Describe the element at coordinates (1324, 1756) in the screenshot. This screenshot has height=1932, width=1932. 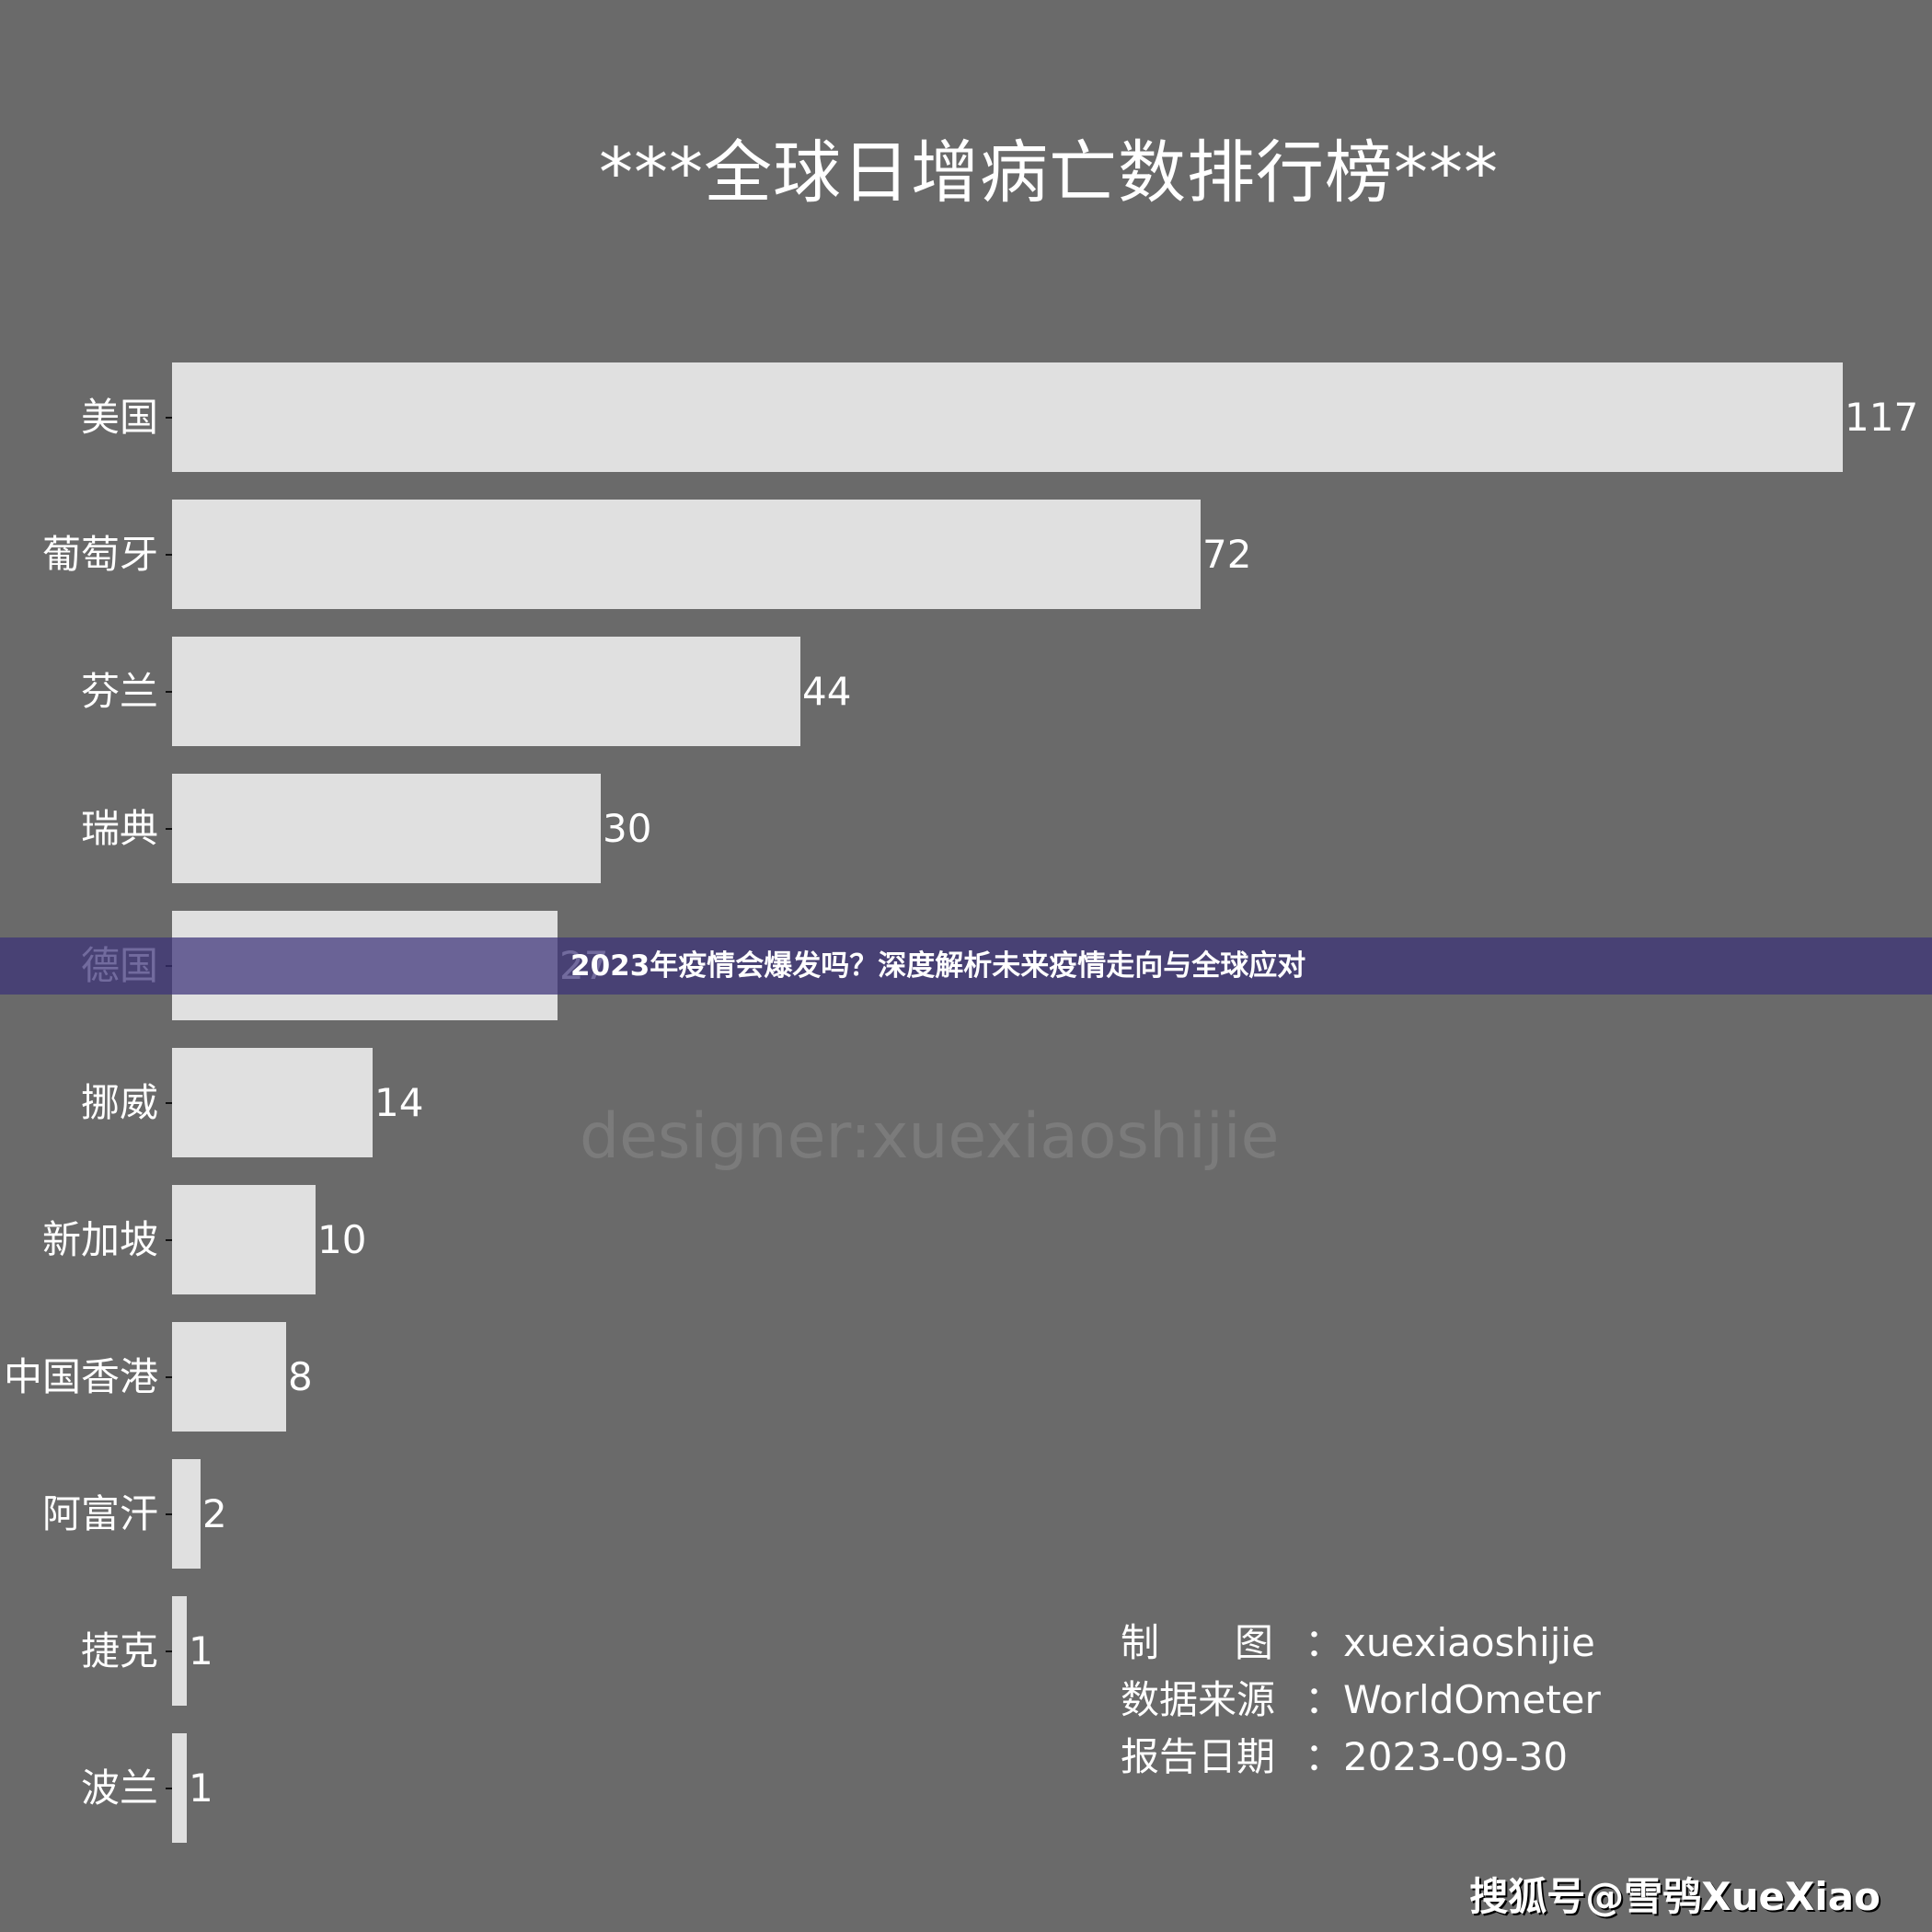
I see `date-colon: ：` at that location.